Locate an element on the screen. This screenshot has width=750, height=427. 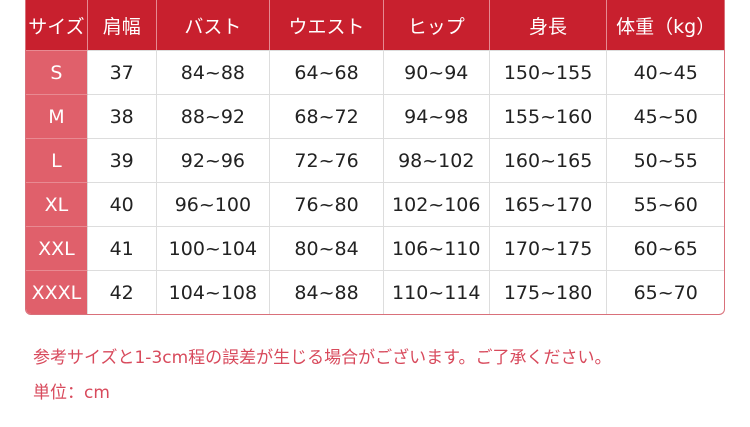
column-header: ヒップ is located at coordinates (436, 25).